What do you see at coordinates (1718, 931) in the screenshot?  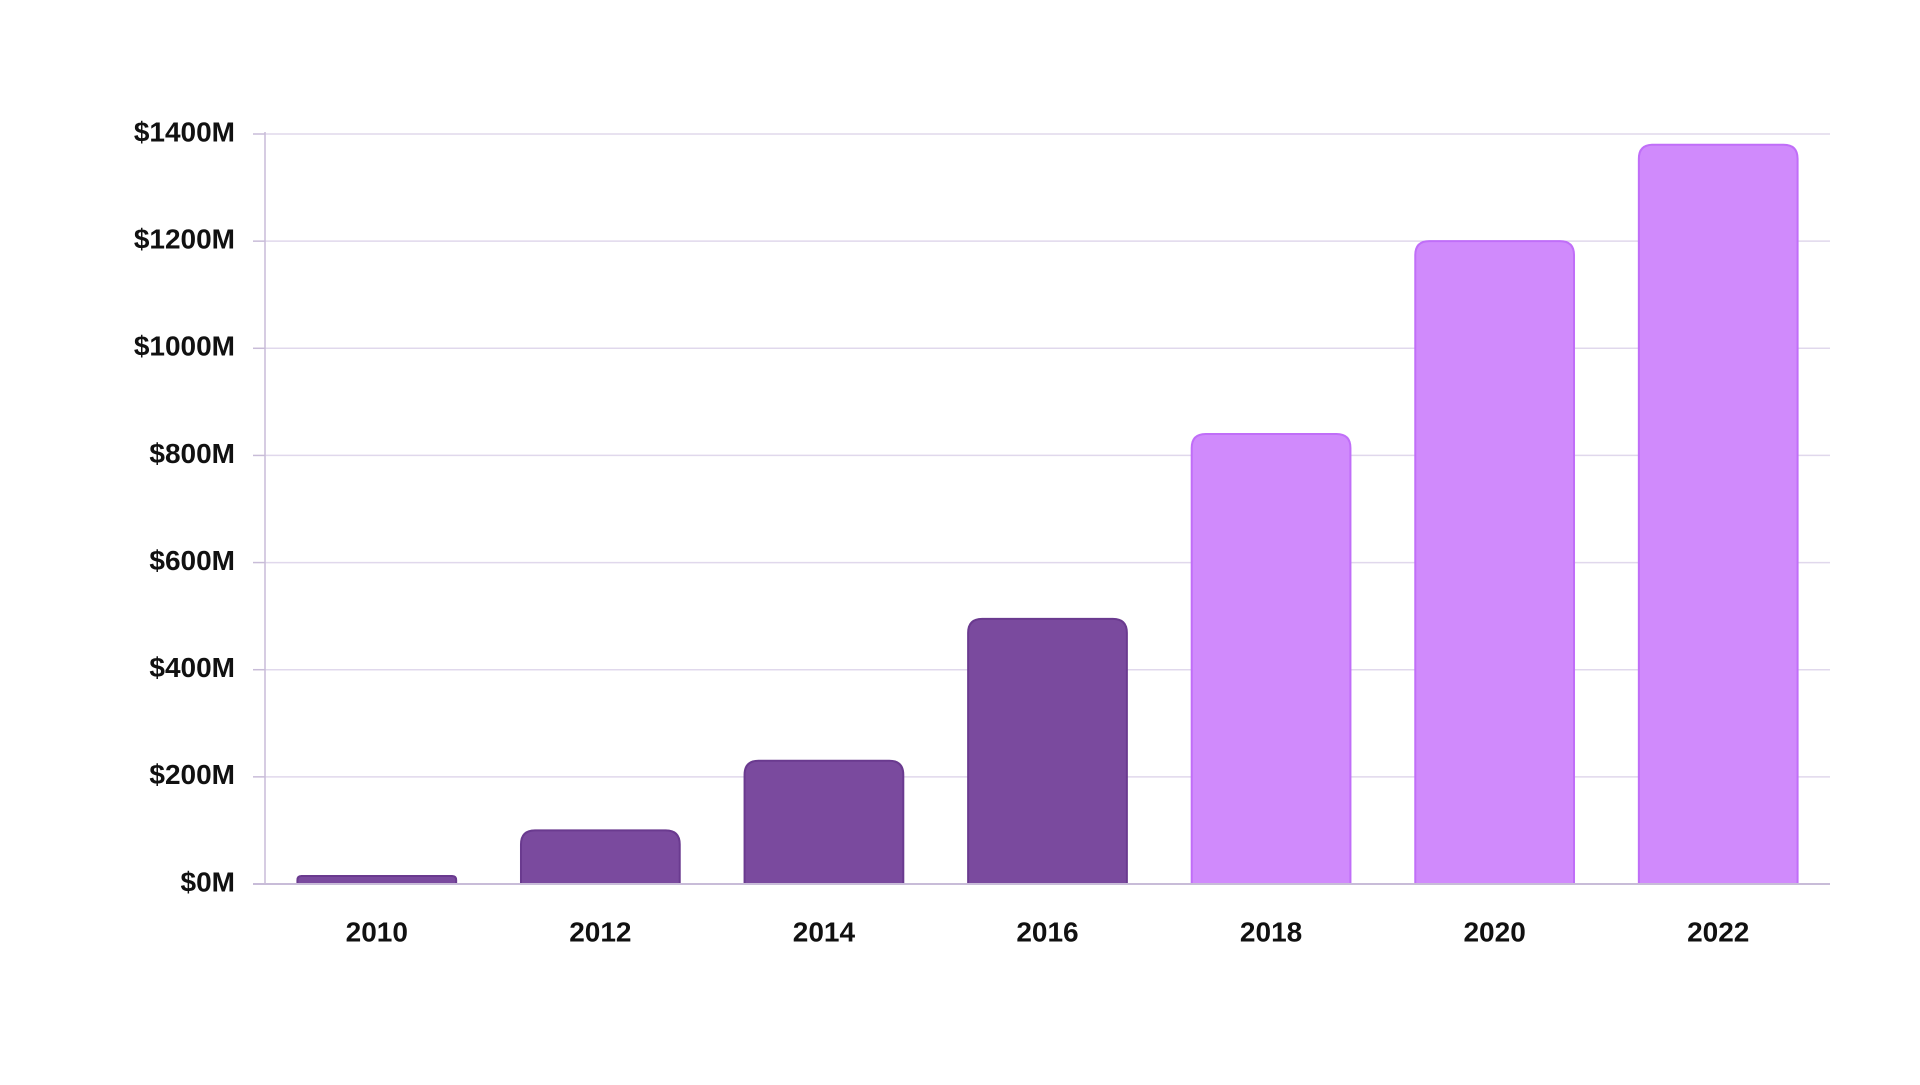 I see `x-tick-label: 2022` at bounding box center [1718, 931].